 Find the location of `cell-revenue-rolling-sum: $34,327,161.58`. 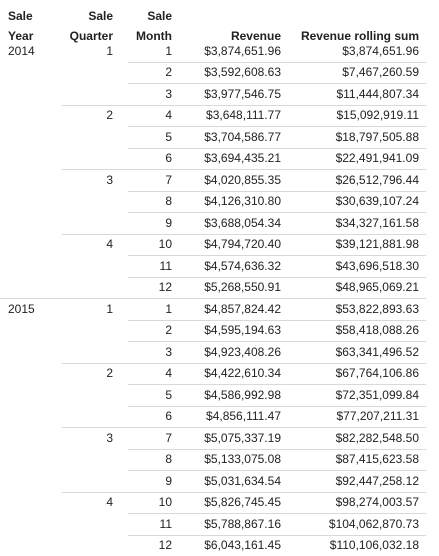

cell-revenue-rolling-sum: $34,327,161.58 is located at coordinates (377, 223).